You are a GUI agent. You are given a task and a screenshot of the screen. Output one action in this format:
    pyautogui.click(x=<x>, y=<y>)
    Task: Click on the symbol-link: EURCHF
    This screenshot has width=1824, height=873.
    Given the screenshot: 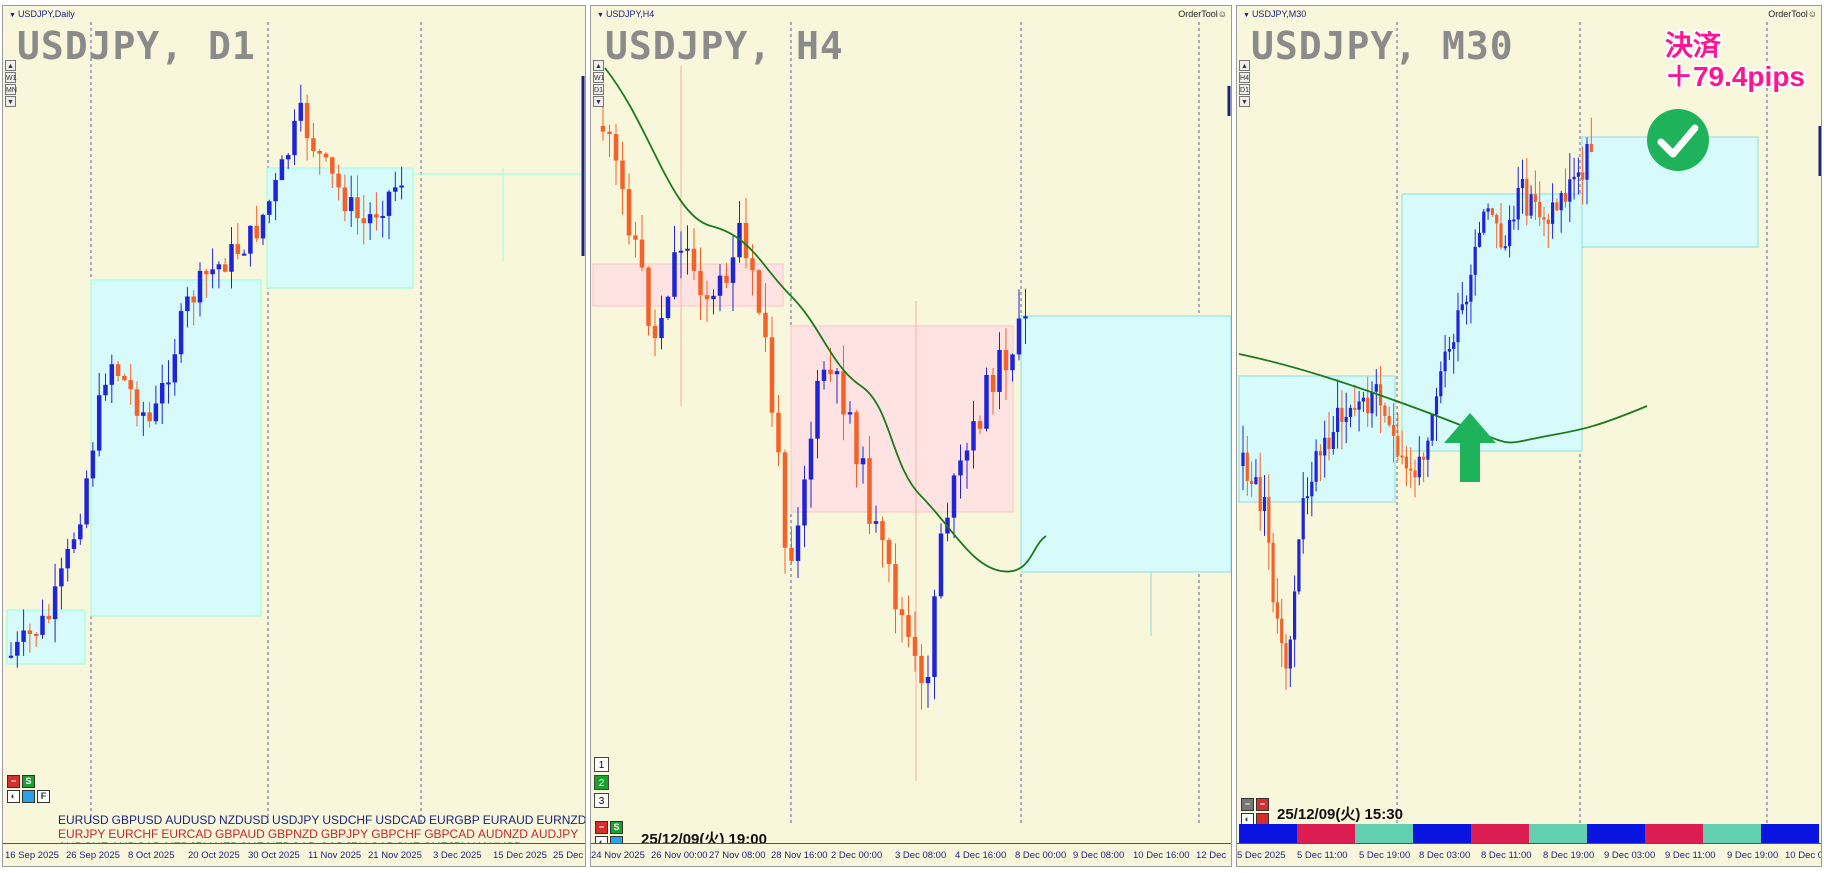 What is the action you would take?
    pyautogui.click(x=133, y=833)
    